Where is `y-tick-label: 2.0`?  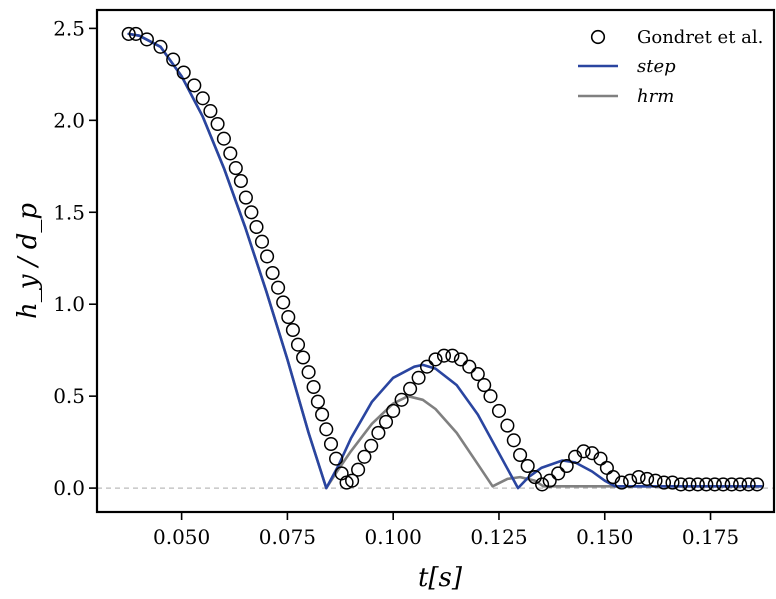 y-tick-label: 2.0 is located at coordinates (69, 120).